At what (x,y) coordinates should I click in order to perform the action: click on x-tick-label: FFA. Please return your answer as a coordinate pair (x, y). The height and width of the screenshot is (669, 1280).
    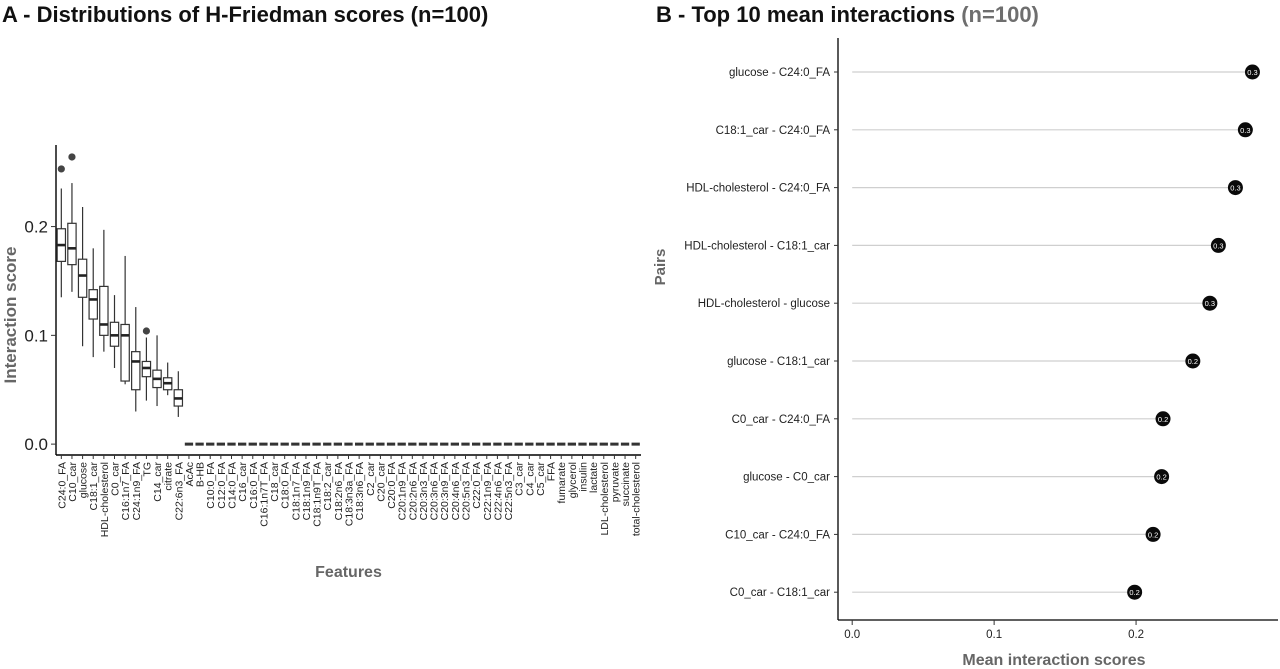
    Looking at the image, I should click on (552, 471).